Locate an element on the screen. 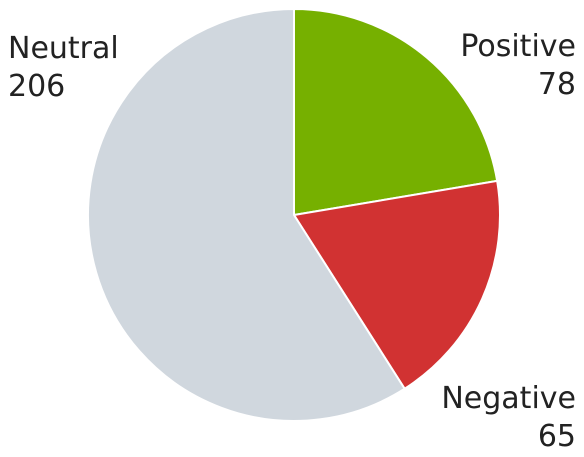  label-negative-value: 65 is located at coordinates (556, 436).